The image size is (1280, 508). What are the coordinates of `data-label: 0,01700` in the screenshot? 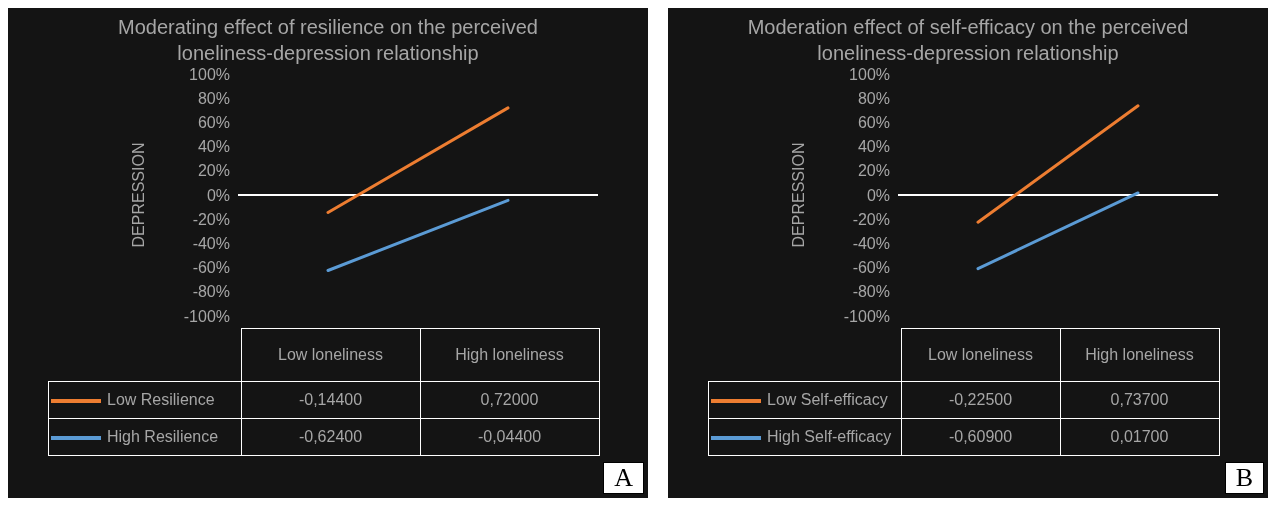 It's located at (1139, 437).